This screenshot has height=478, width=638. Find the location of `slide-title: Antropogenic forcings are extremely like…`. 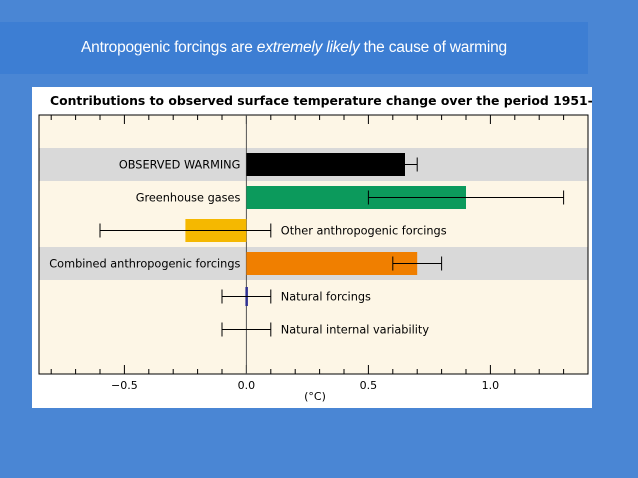

slide-title: Antropogenic forcings are extremely like… is located at coordinates (294, 48).